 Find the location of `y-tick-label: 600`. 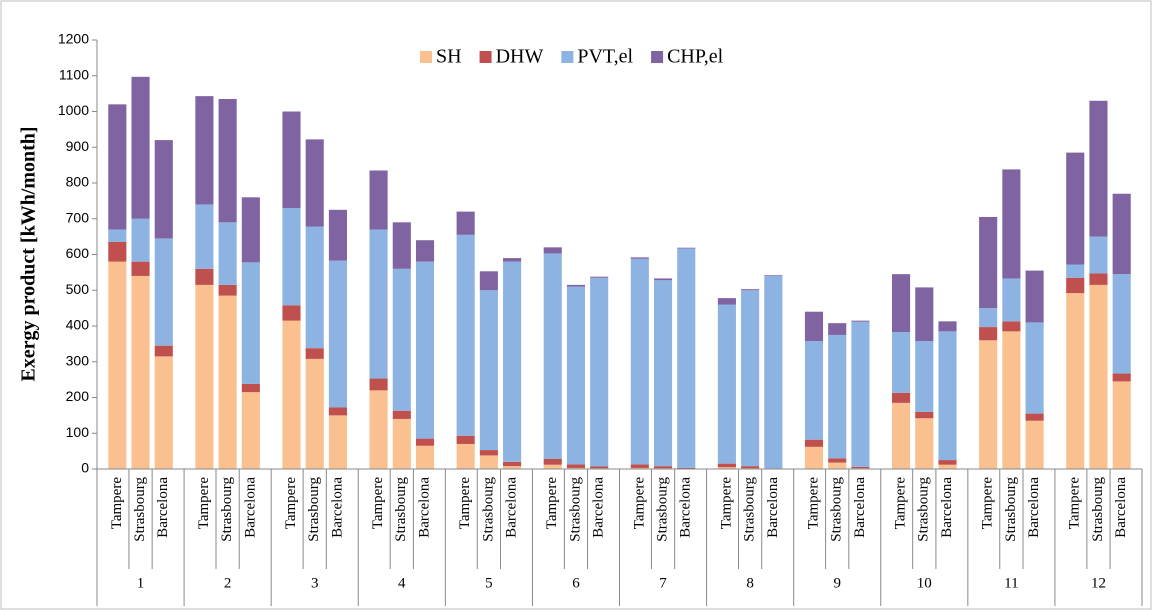

y-tick-label: 600 is located at coordinates (78, 253).